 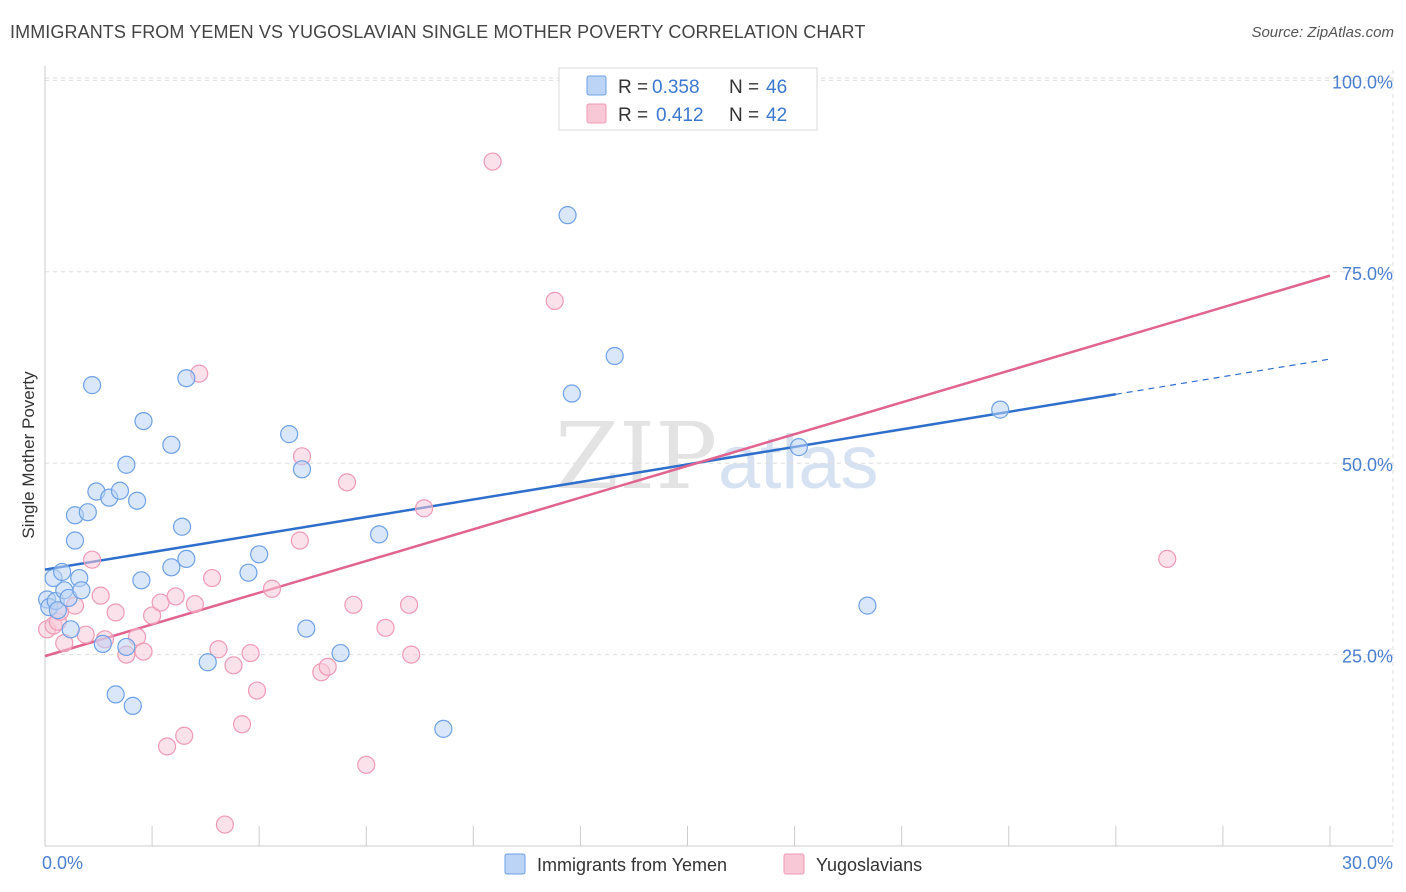 I want to click on legend-r-value-yugoslavians: 0.412, so click(x=680, y=115).